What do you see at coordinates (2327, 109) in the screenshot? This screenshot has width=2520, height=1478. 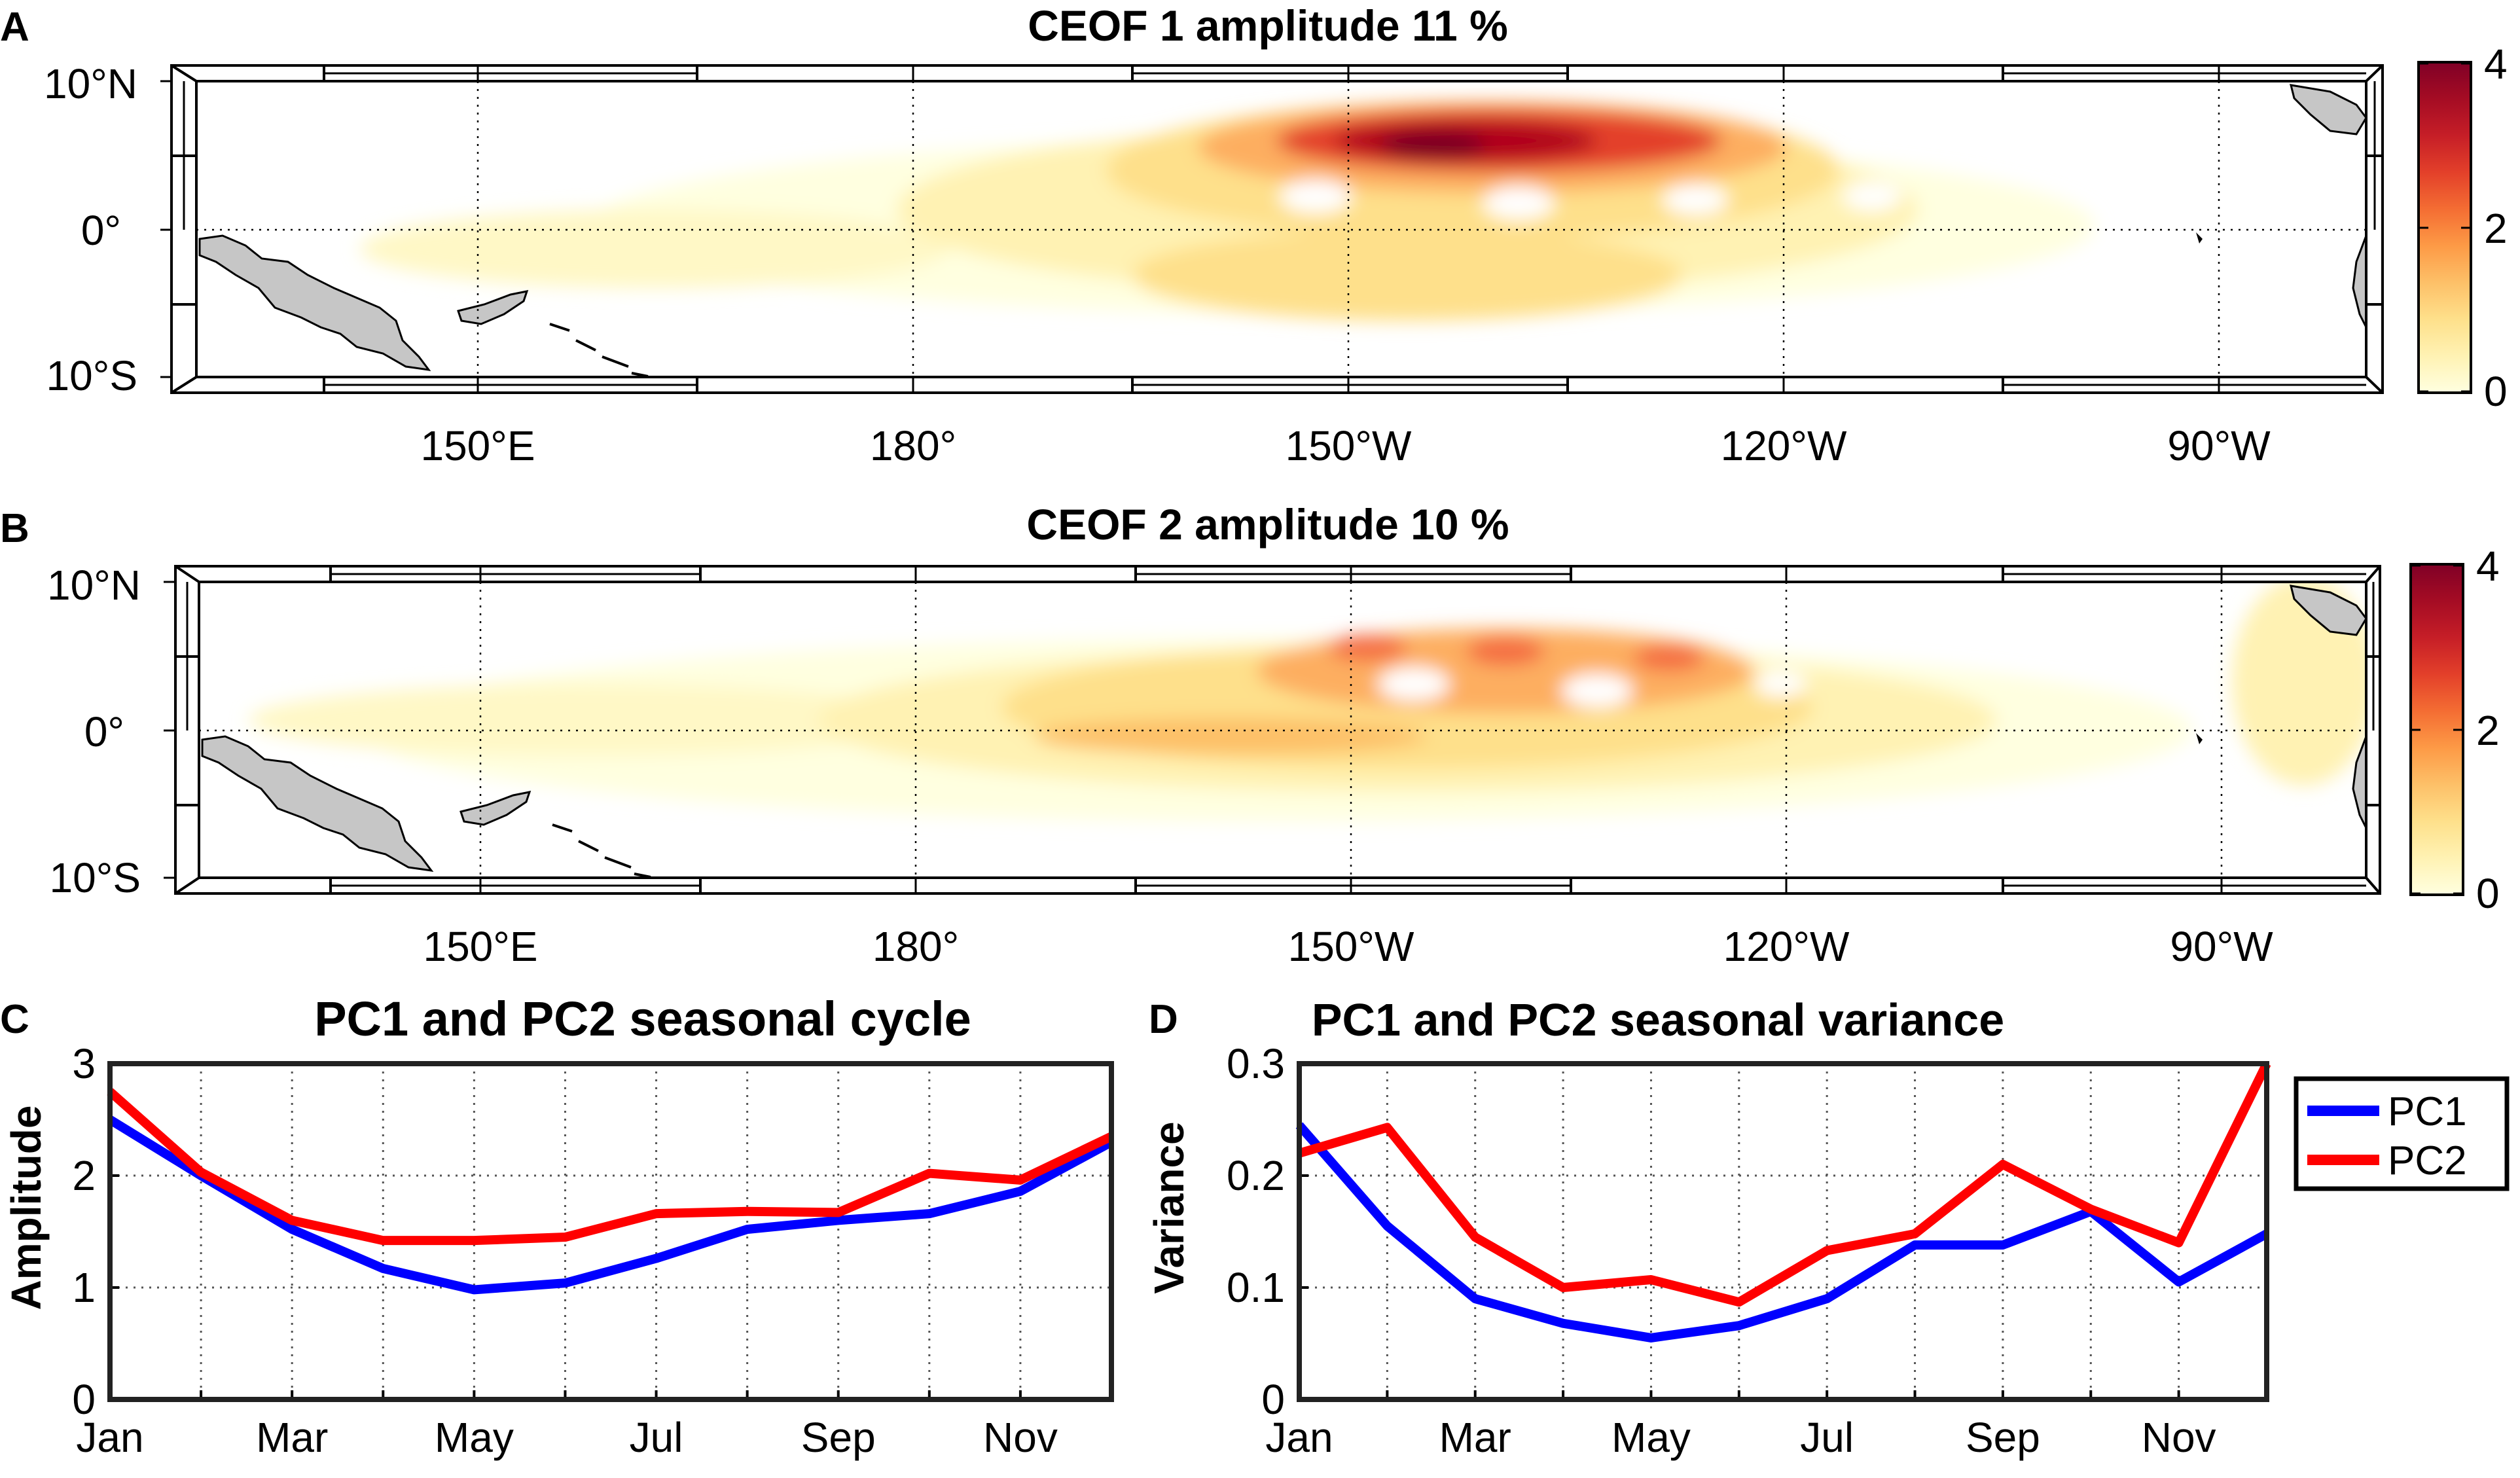 I see `central-america-land-a` at bounding box center [2327, 109].